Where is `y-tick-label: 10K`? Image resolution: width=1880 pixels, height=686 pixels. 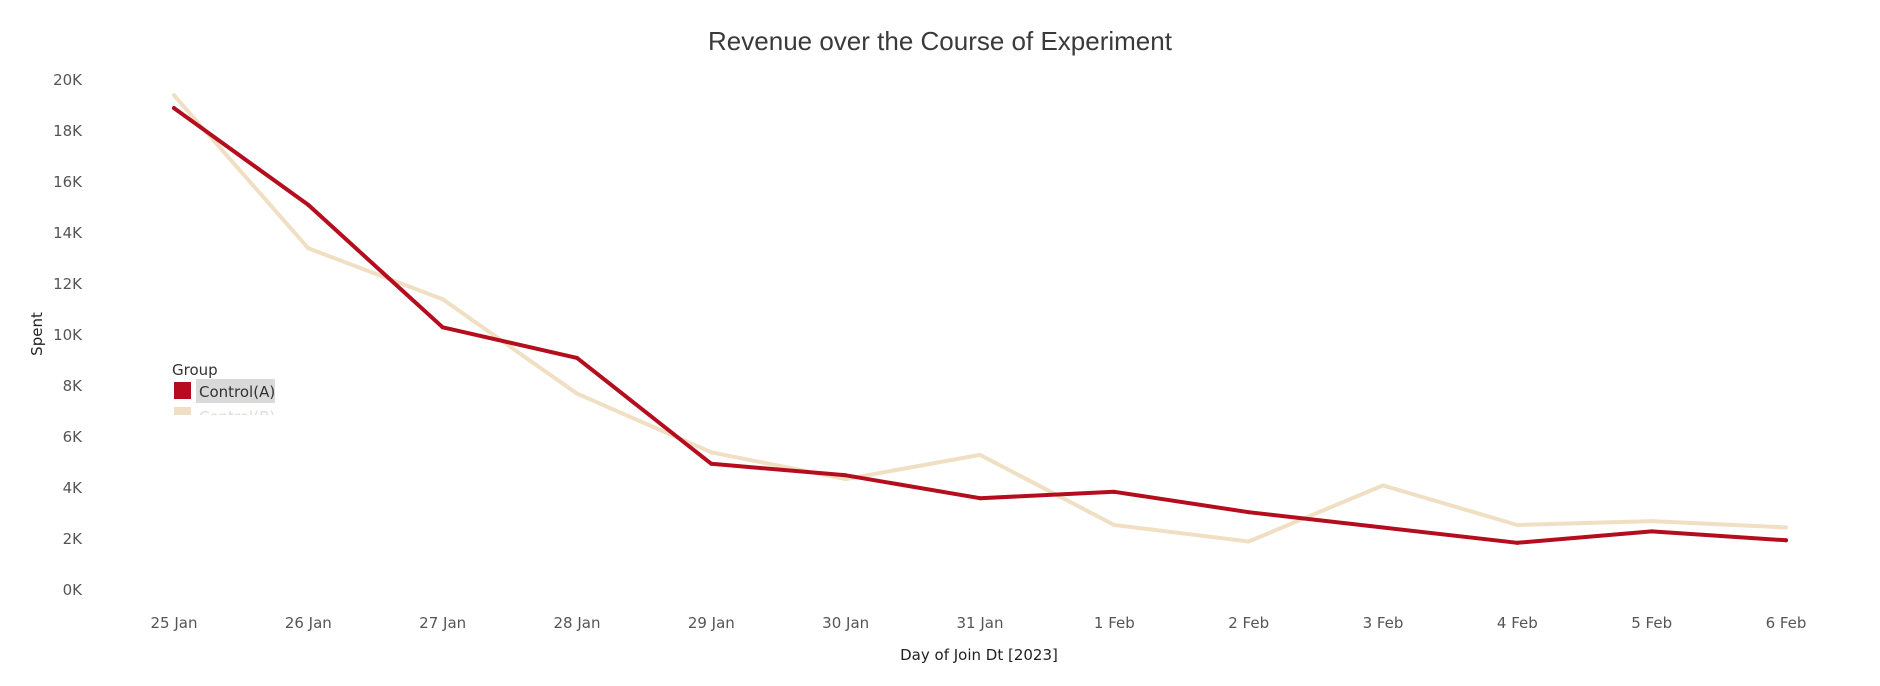 y-tick-label: 10K is located at coordinates (68, 335).